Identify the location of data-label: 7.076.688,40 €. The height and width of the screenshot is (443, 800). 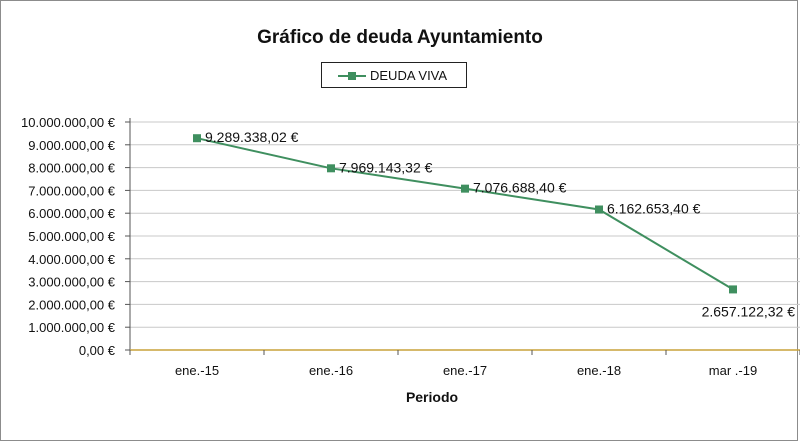
(520, 188).